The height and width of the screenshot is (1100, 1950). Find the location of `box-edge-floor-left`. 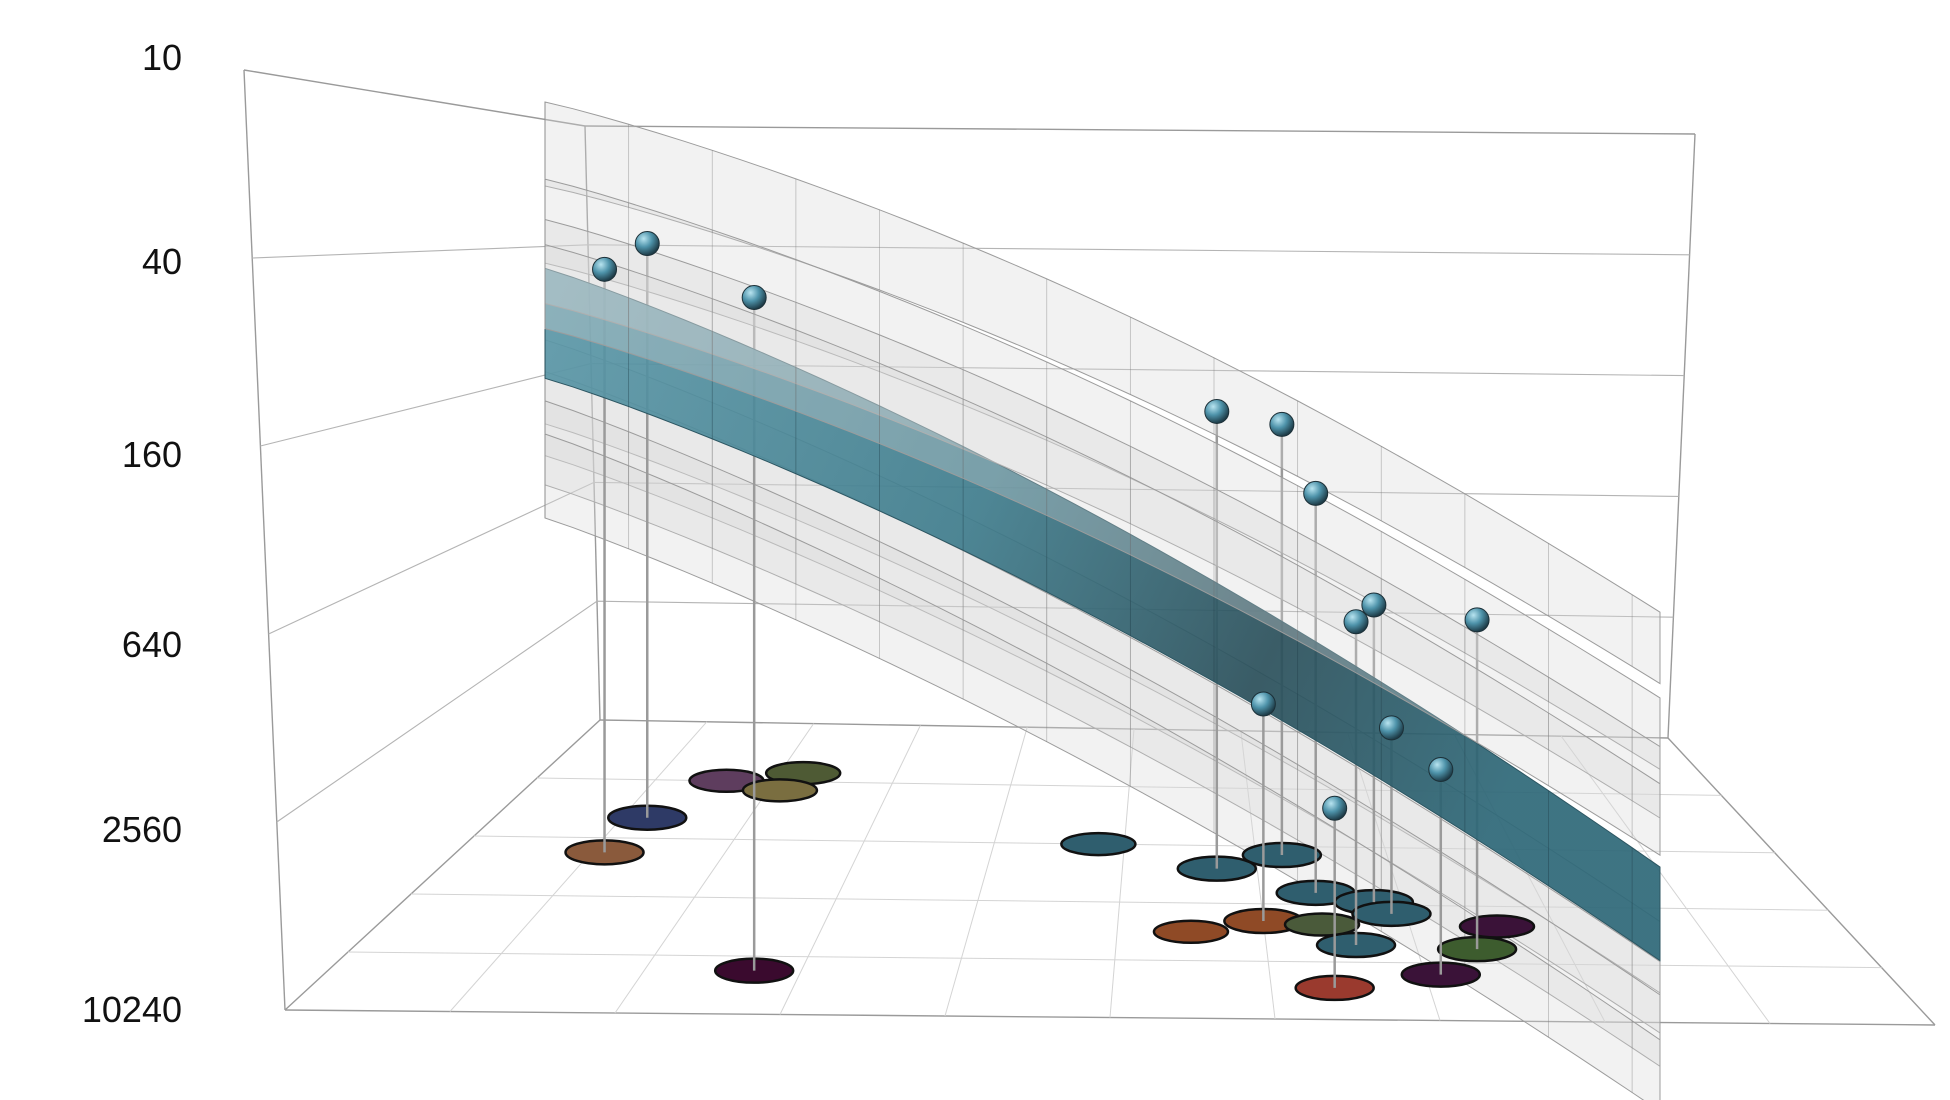

box-edge-floor-left is located at coordinates (442, 865).